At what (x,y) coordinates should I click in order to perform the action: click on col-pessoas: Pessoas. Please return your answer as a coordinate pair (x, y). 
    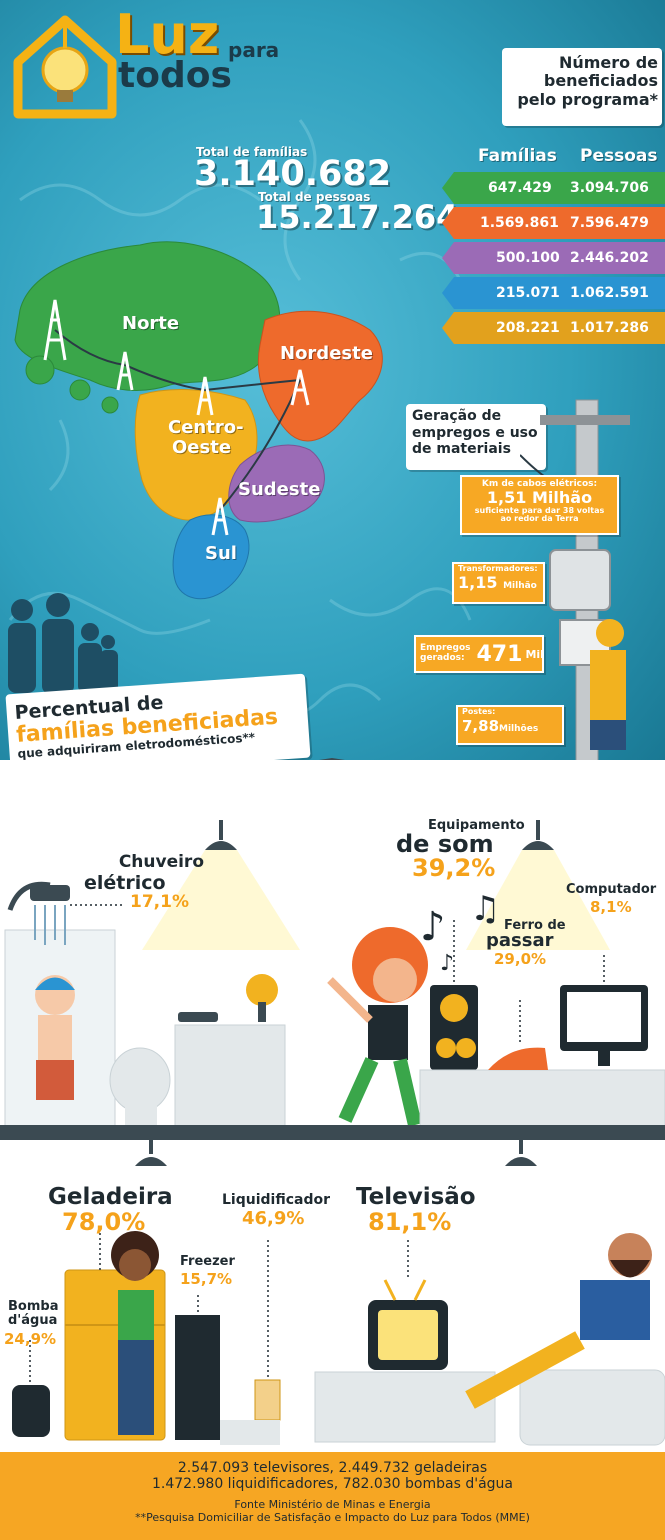
    Looking at the image, I should click on (619, 156).